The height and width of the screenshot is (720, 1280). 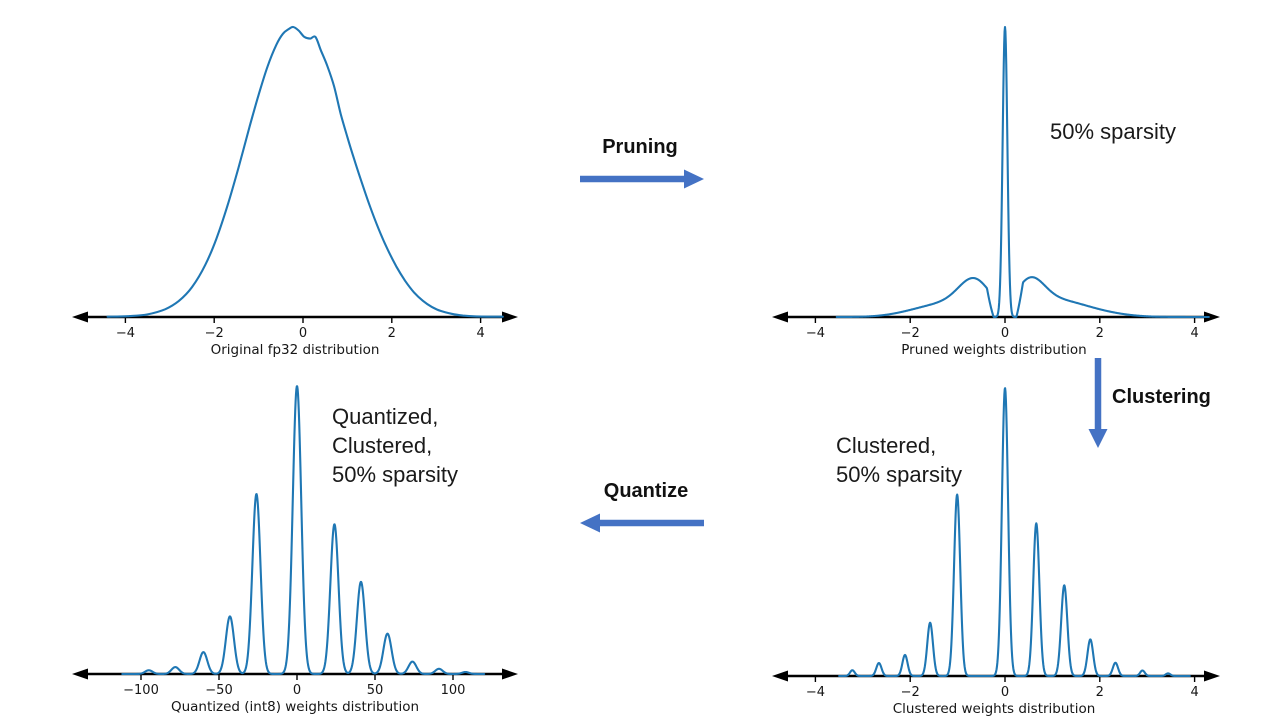 What do you see at coordinates (395, 445) in the screenshot?
I see `quantized-sparsity-annotation: Quantized, Clustered, 50% sparsity` at bounding box center [395, 445].